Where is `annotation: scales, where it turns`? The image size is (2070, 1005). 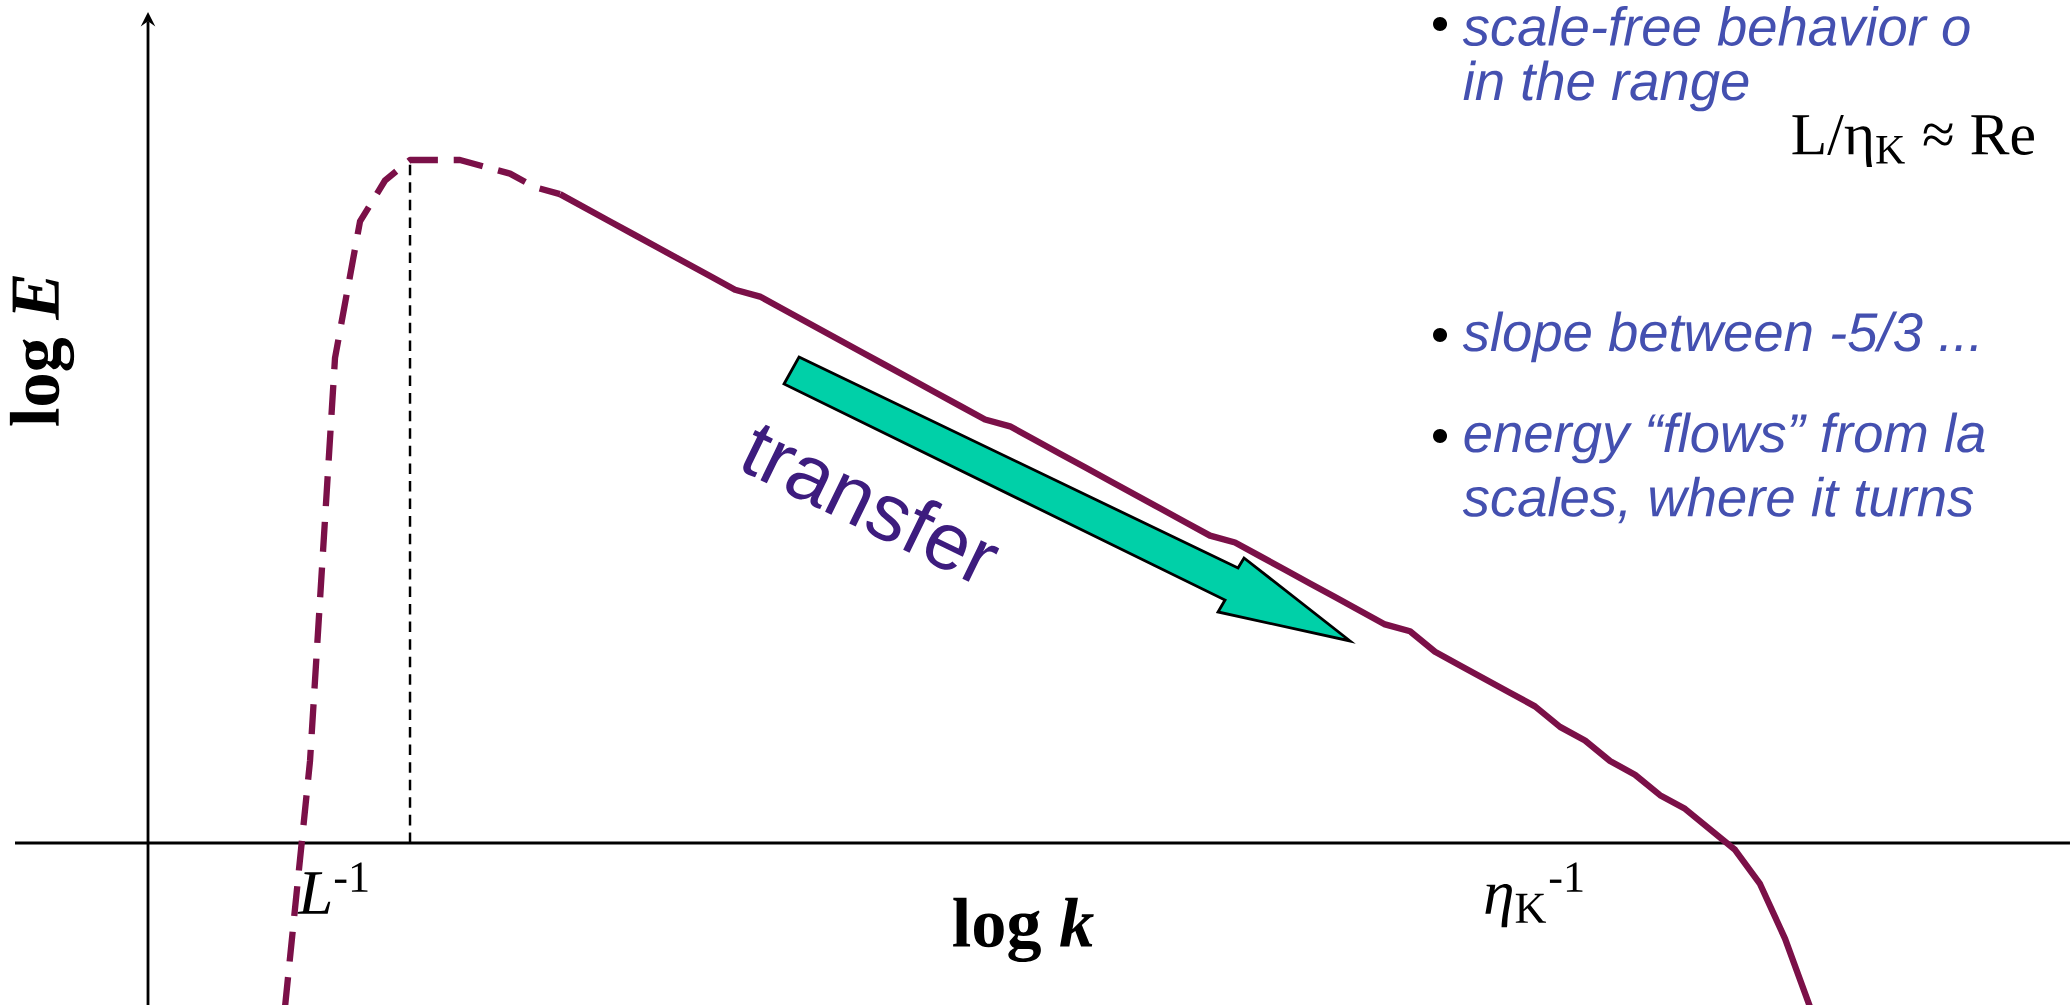
annotation: scales, where it turns is located at coordinates (1718, 500).